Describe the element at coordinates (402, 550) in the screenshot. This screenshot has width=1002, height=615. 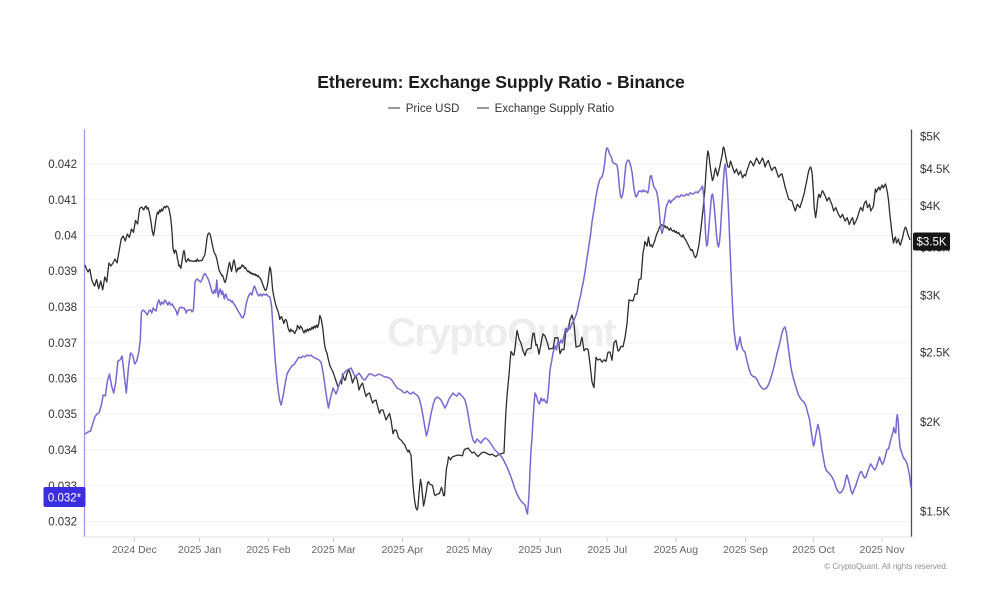
I see `svg-text: 2025 Apr` at that location.